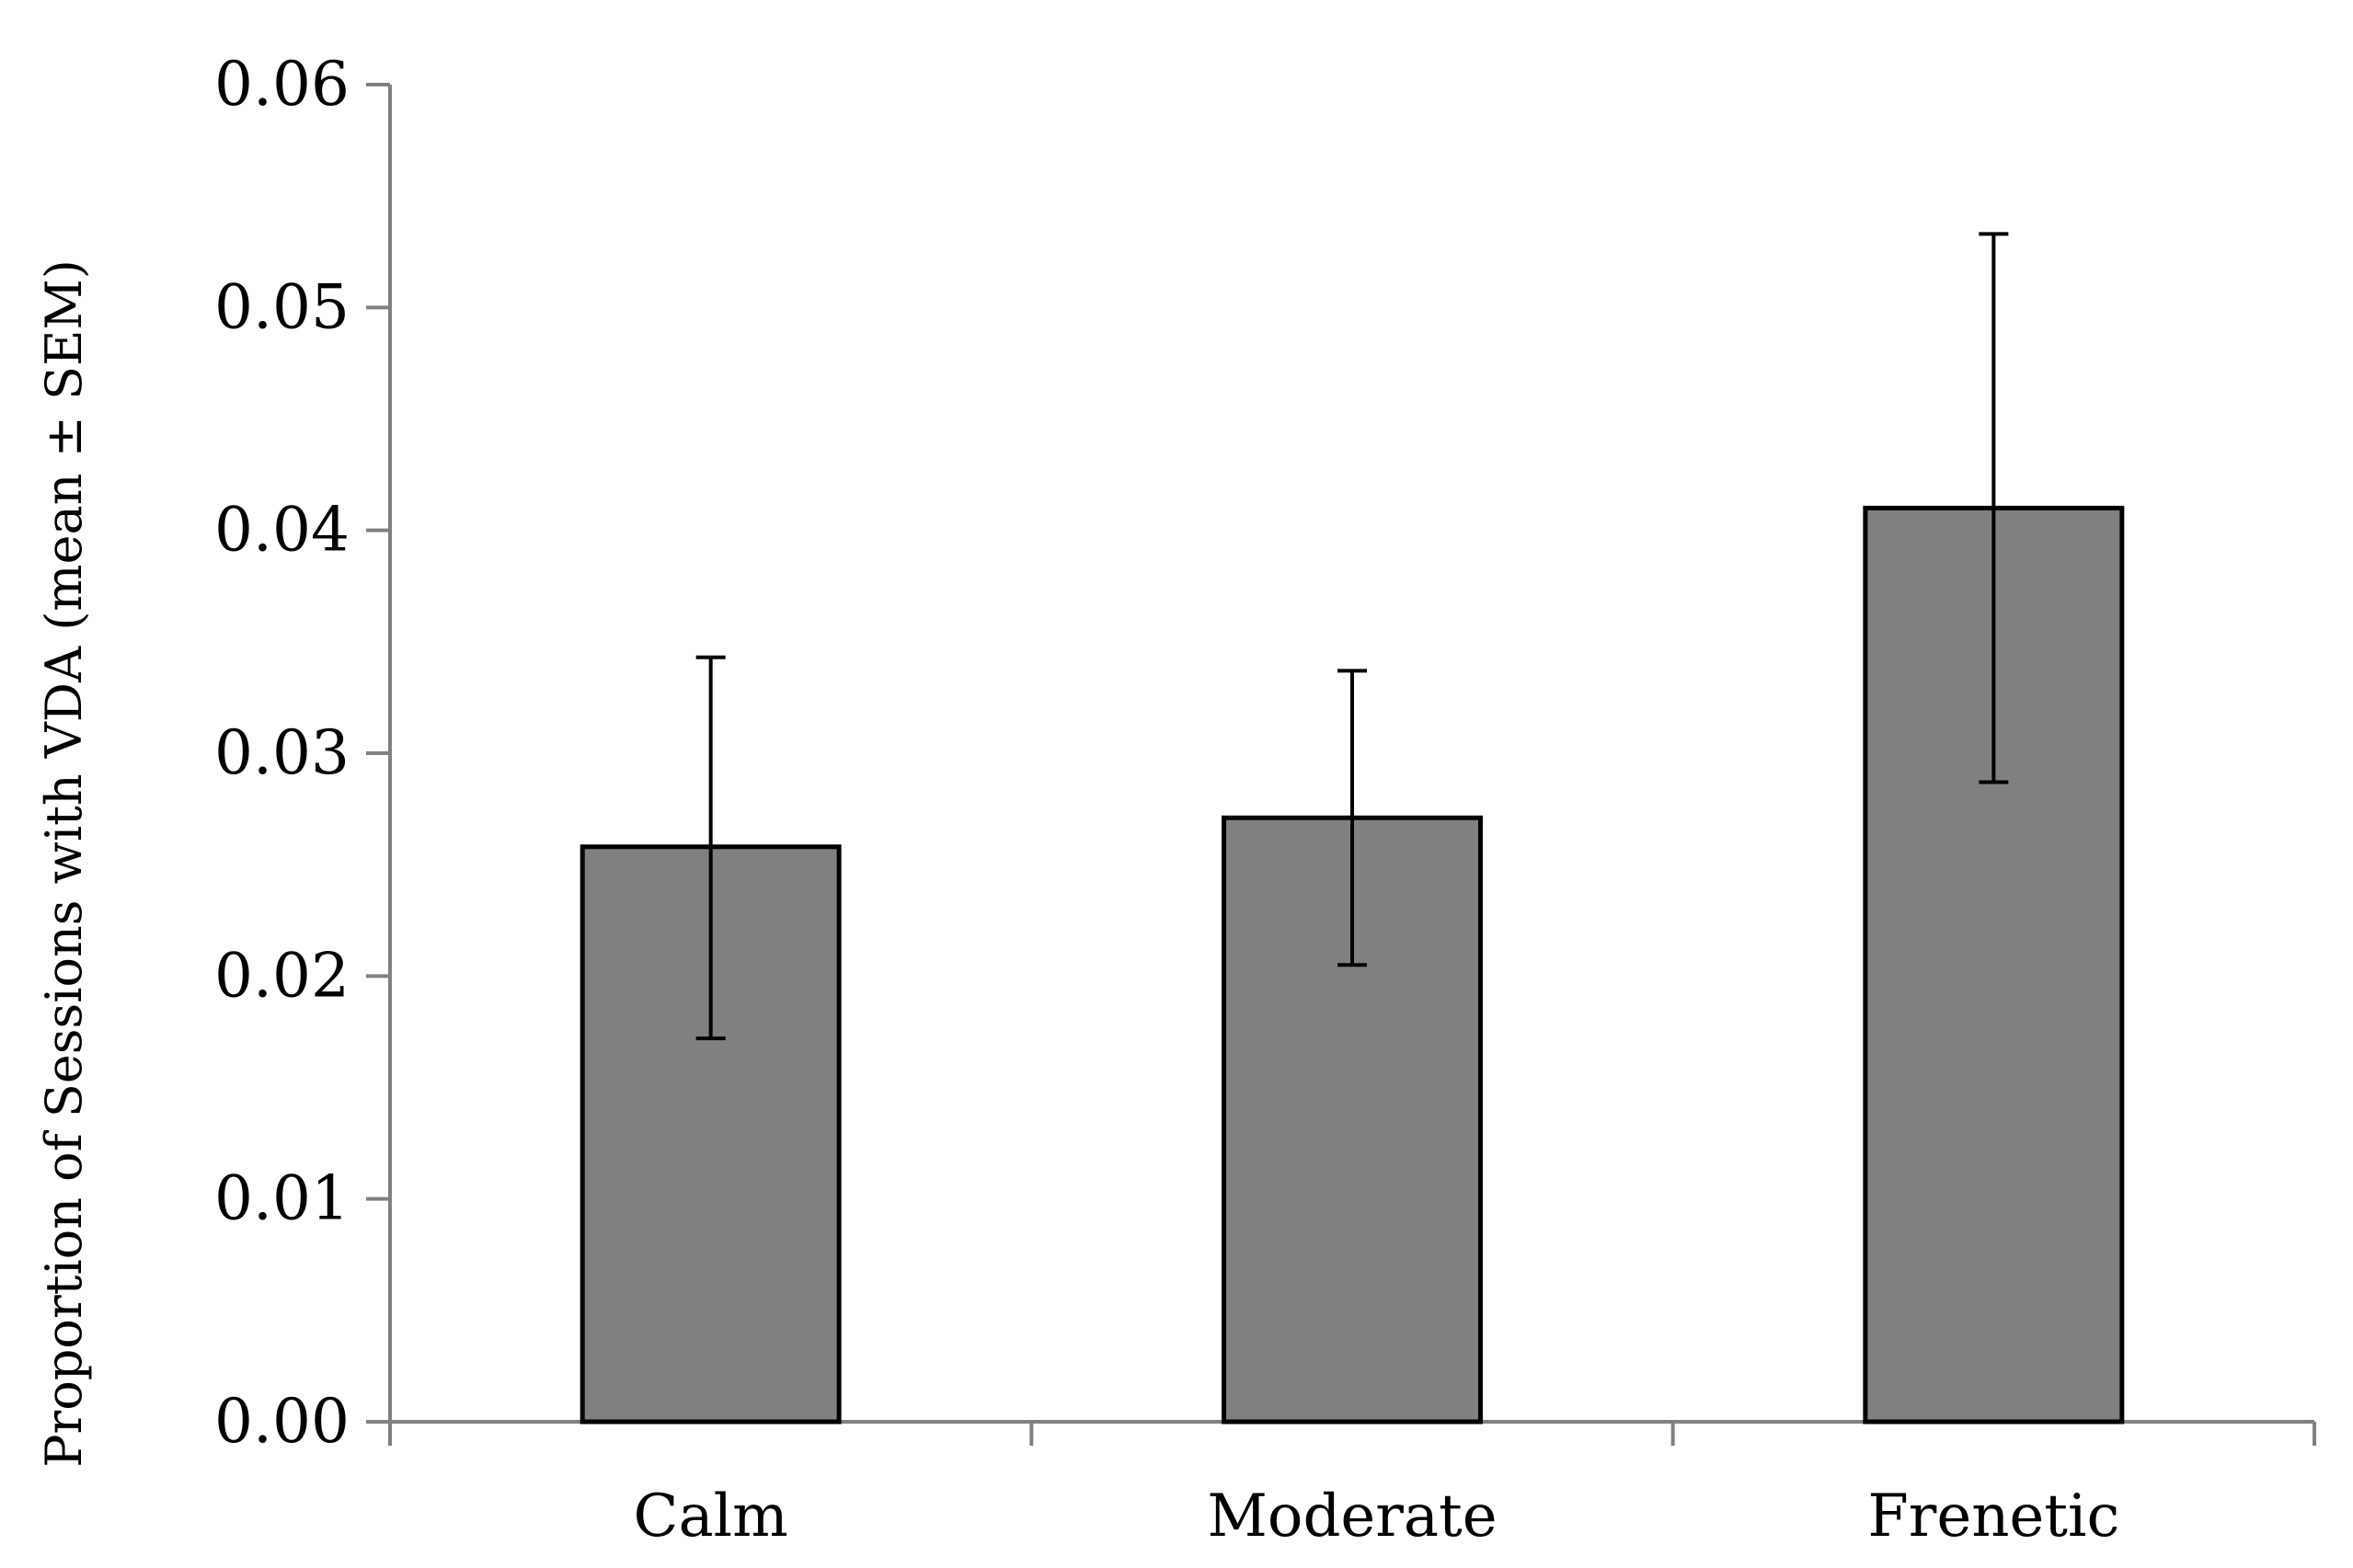 The width and height of the screenshot is (2353, 1568). What do you see at coordinates (282, 306) in the screenshot?
I see `y-tick-label: 0.05` at bounding box center [282, 306].